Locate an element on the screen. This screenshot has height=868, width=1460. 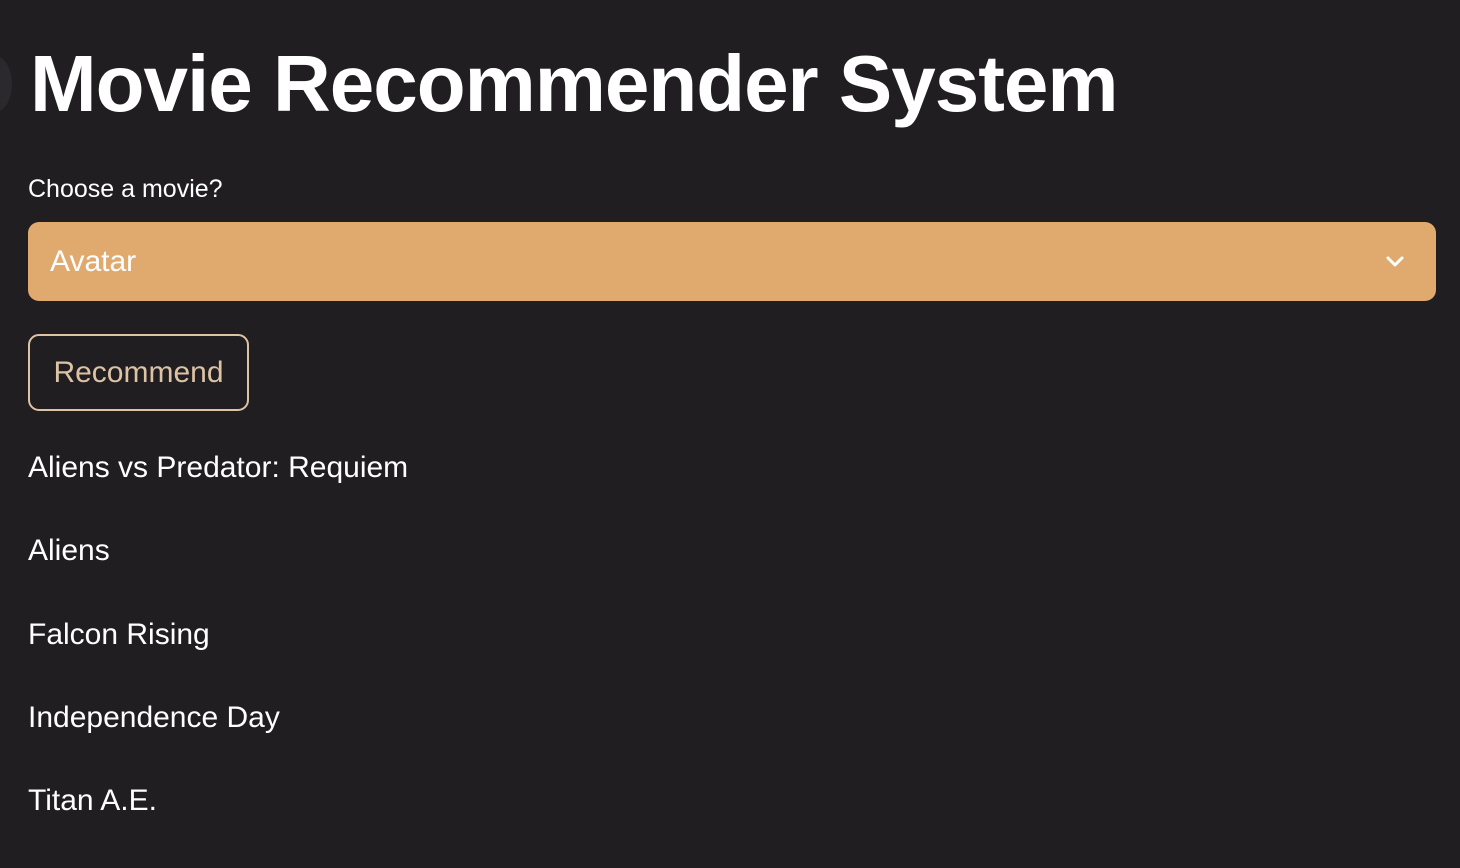
movie-select-value: Avatar is located at coordinates (93, 261).